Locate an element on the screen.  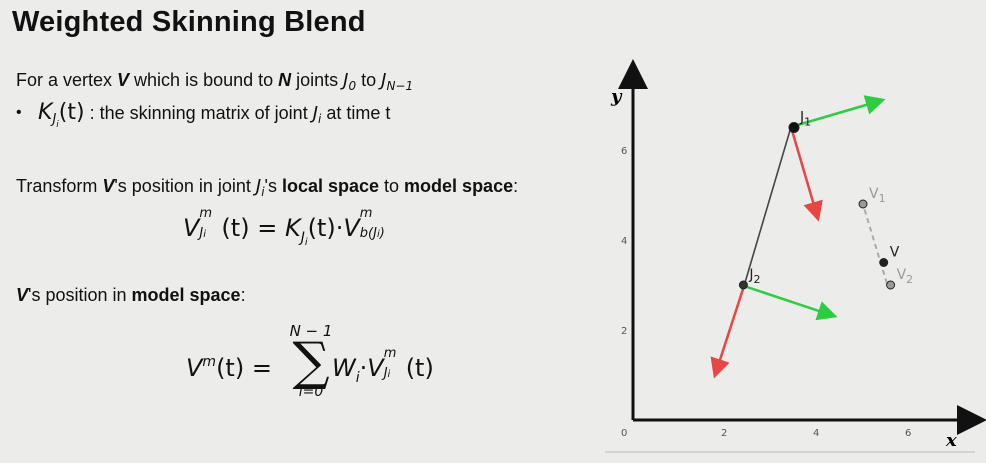
point-j1 is located at coordinates (794, 127).